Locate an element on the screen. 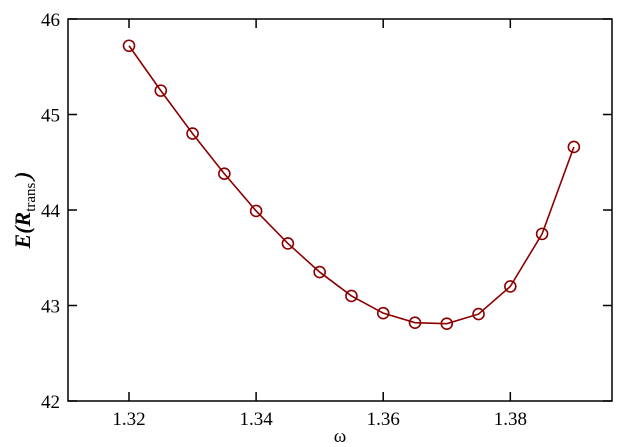 Image resolution: width=627 pixels, height=447 pixels. y-label-sub: trans. is located at coordinates (31, 195).